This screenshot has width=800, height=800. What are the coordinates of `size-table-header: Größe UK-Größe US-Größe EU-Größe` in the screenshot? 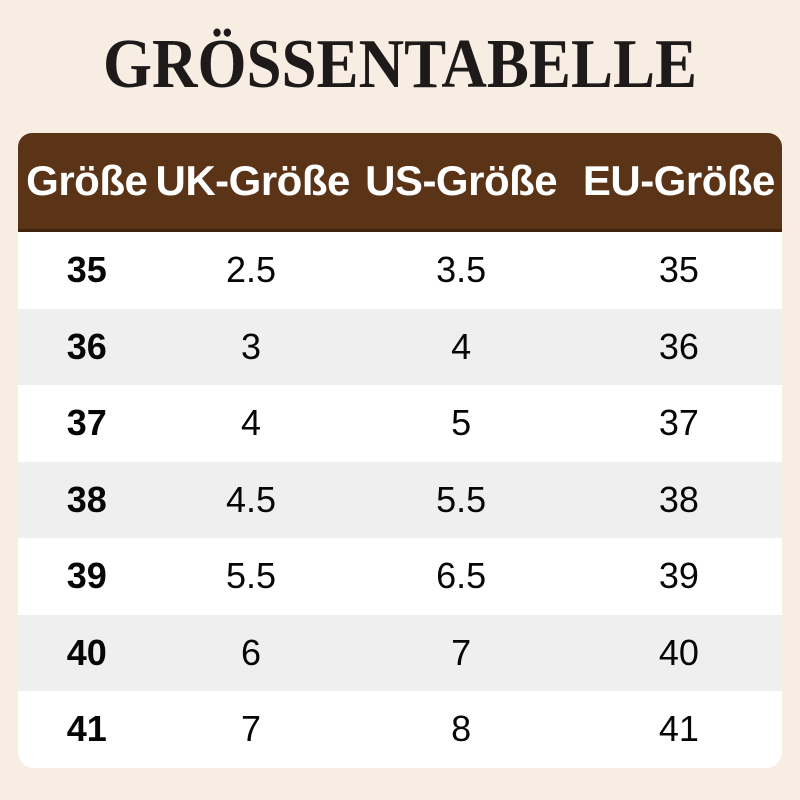 It's located at (400, 182).